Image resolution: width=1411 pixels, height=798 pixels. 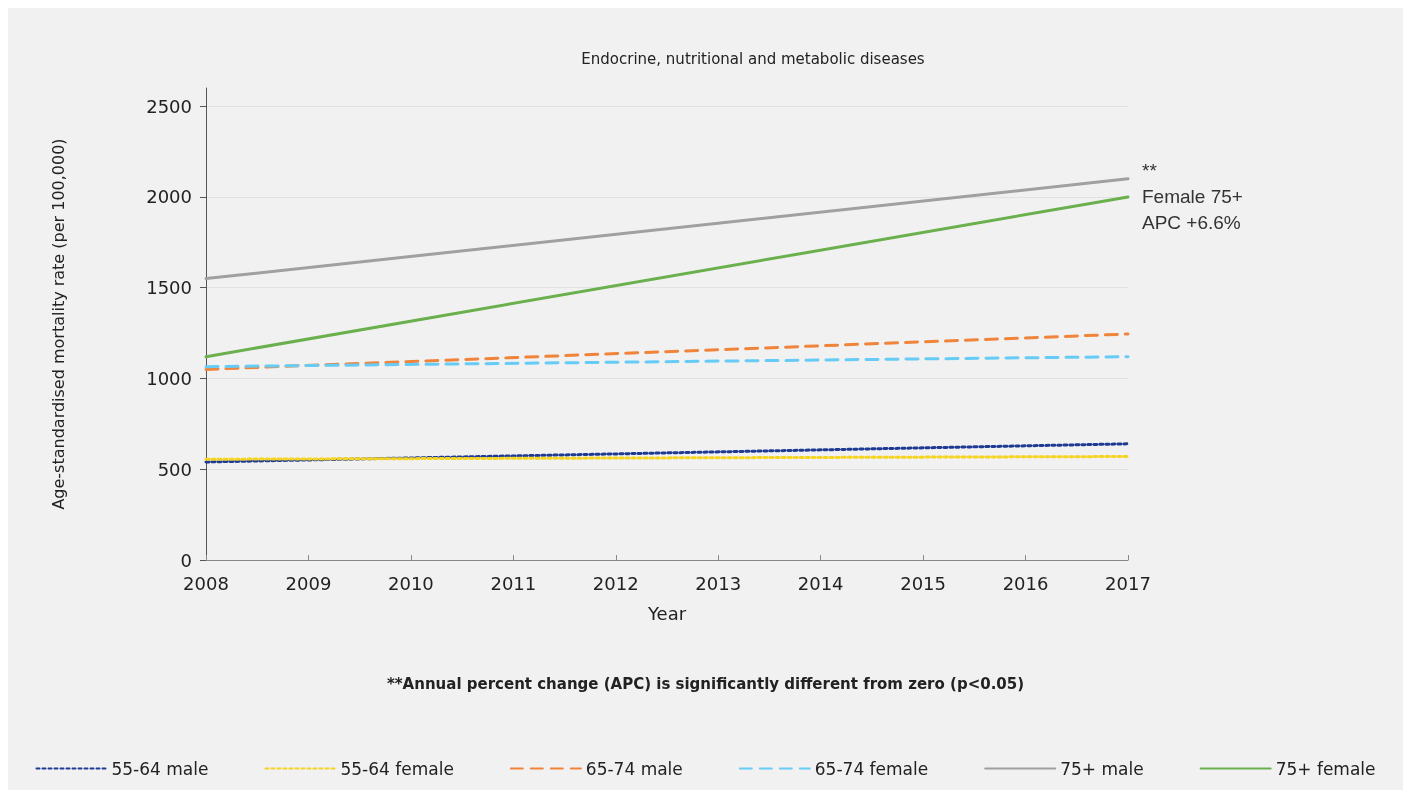 What do you see at coordinates (58, 324) in the screenshot?
I see `y-axis-title: Age-standardised mortality rate (per 100,000)` at bounding box center [58, 324].